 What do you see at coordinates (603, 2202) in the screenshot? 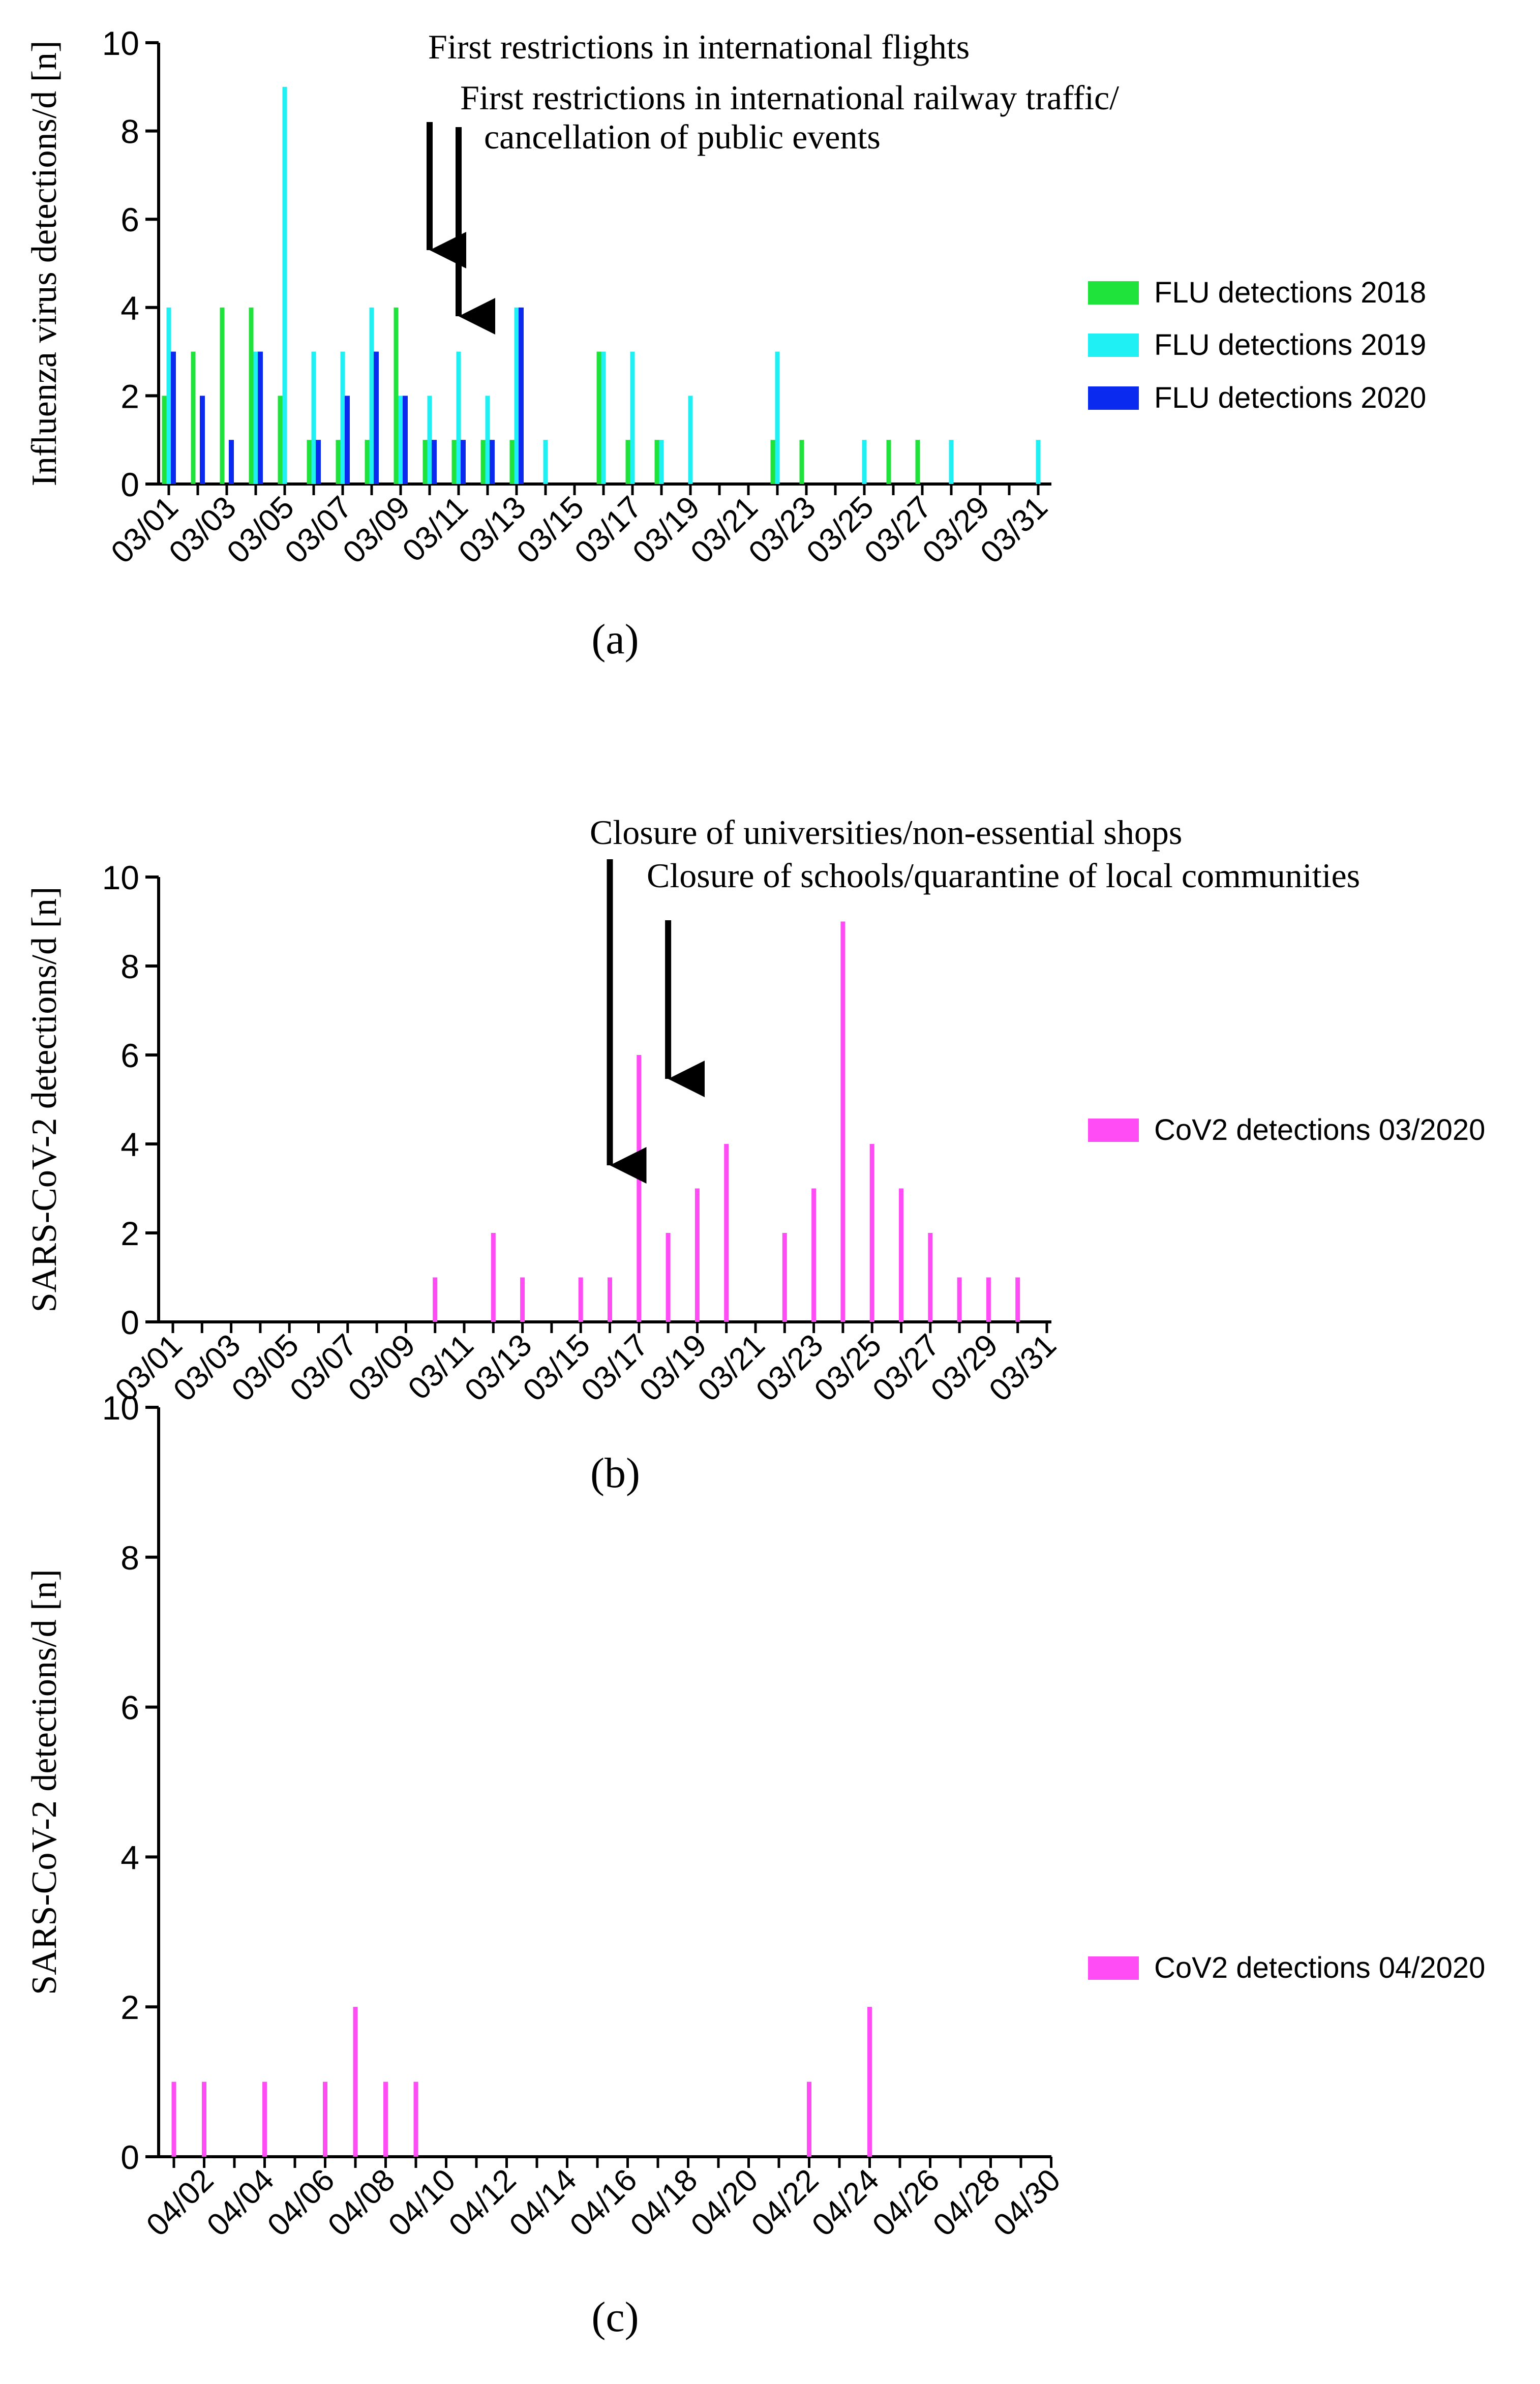
I see `x-tick-label: 04/16` at bounding box center [603, 2202].